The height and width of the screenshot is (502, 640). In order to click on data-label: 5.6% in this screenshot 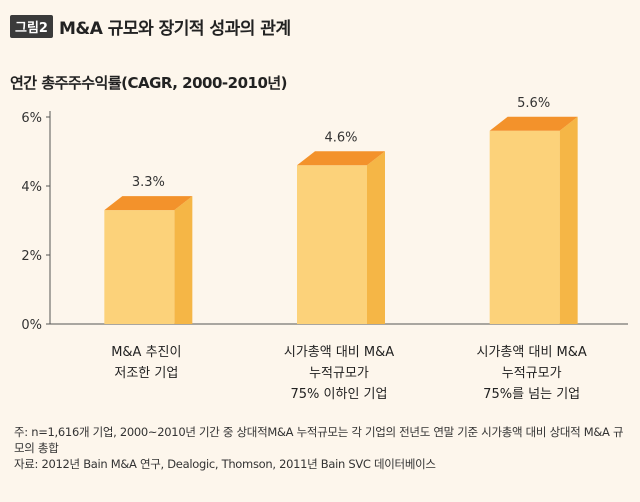, I will do `click(533, 103)`.